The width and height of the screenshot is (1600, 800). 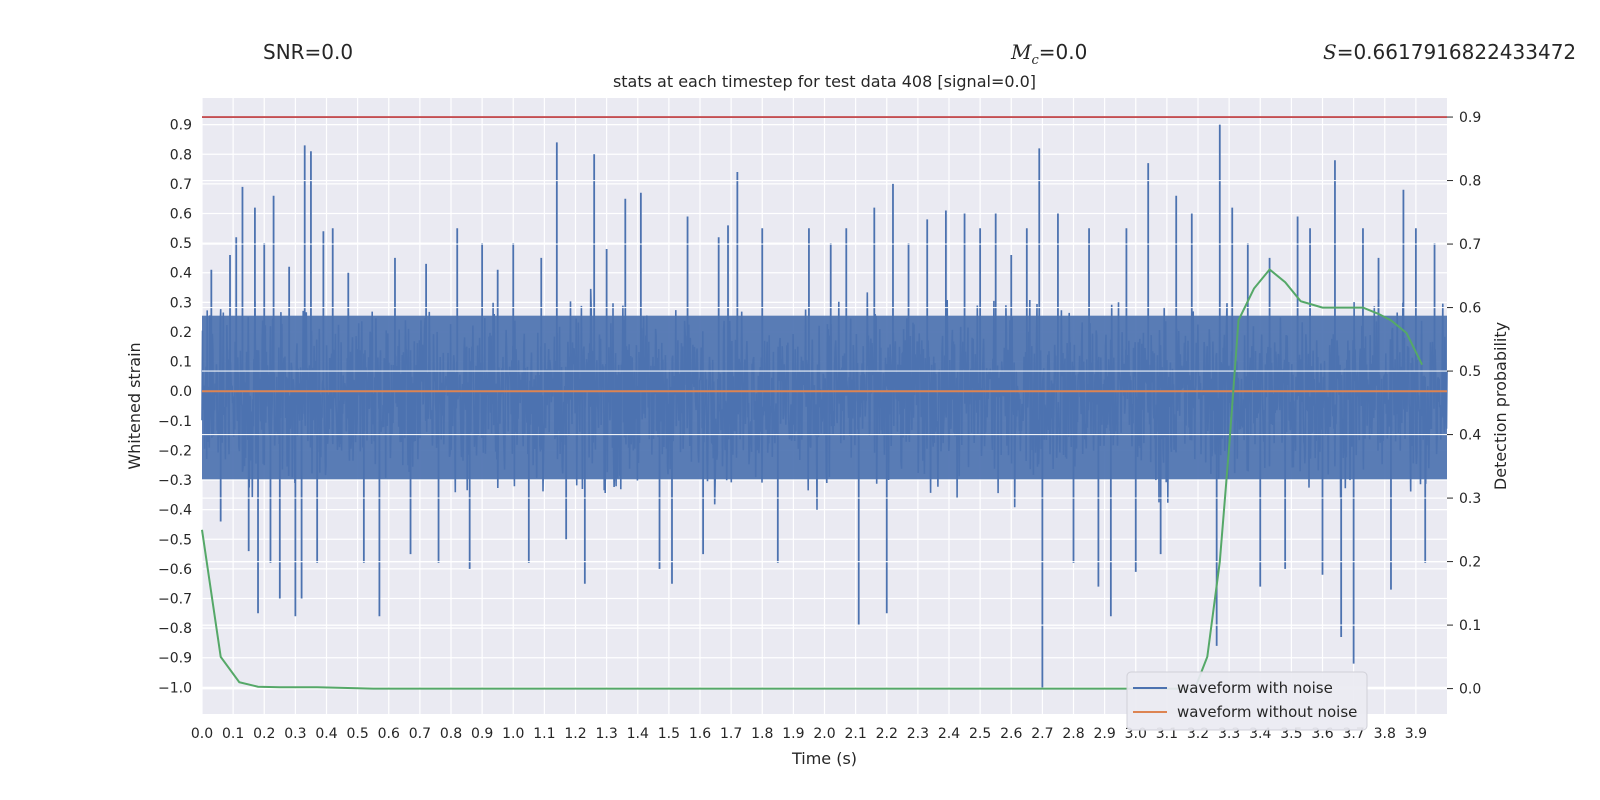 What do you see at coordinates (824, 734) in the screenshot?
I see `x-tick-label: 2.0` at bounding box center [824, 734].